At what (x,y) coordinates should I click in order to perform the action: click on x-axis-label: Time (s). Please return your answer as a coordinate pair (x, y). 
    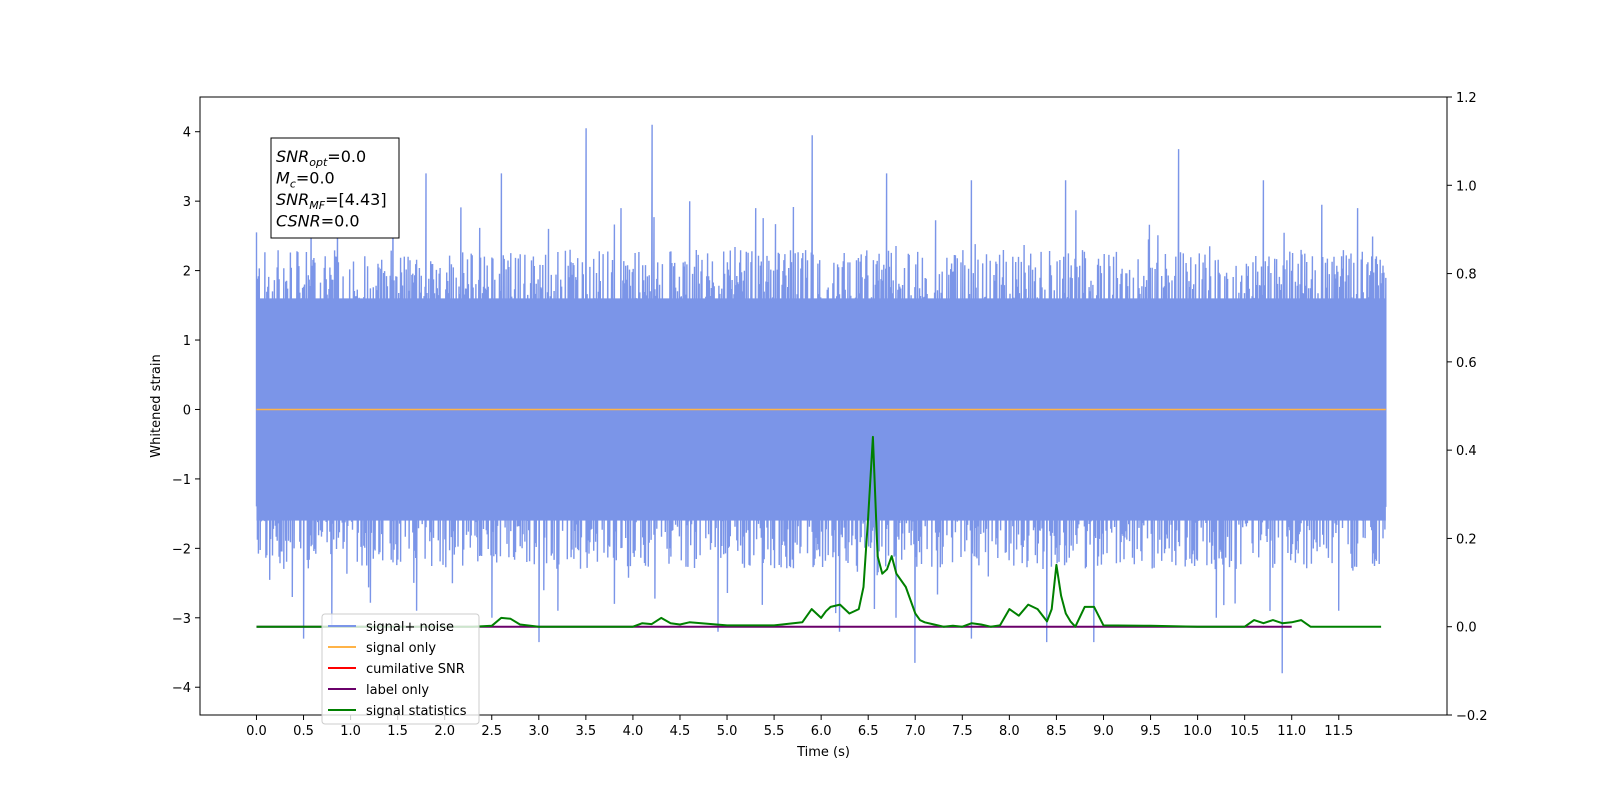
    Looking at the image, I should click on (823, 752).